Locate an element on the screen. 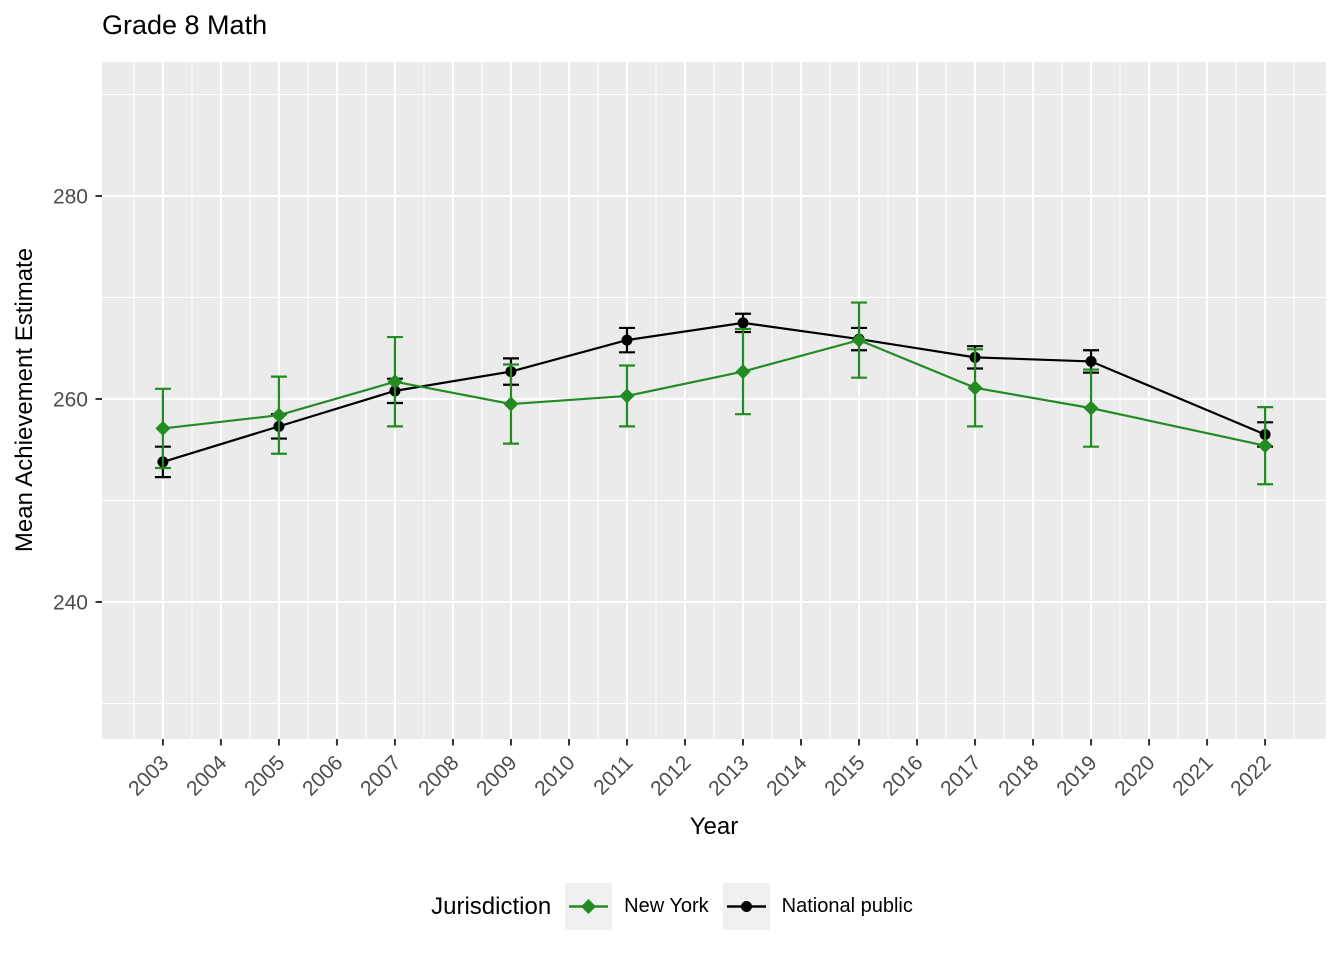  x-tick-label: 2007 is located at coordinates (380, 775).